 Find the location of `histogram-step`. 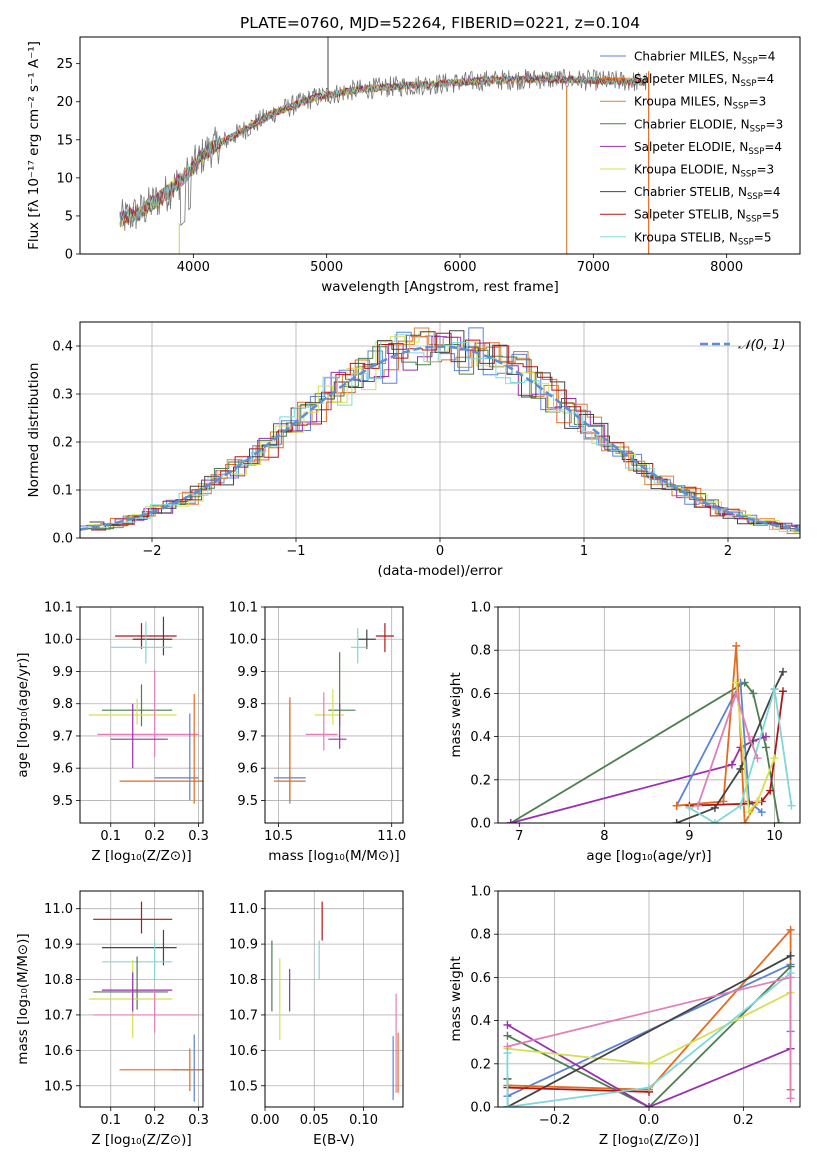

histogram-step is located at coordinates (444, 430).